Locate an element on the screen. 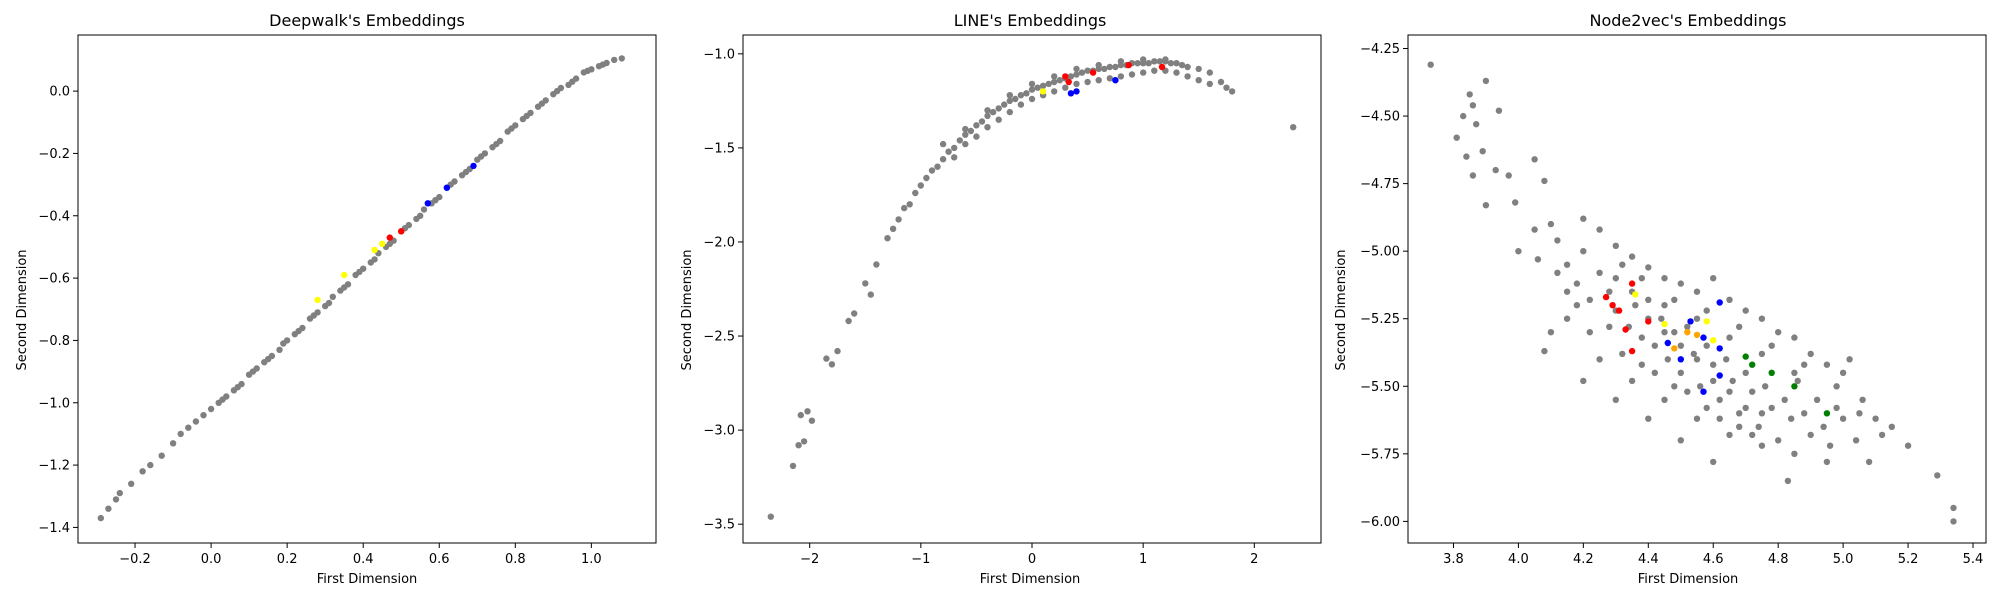 The height and width of the screenshot is (600, 2000). deepwalk-ytick-label: −1.0 is located at coordinates (54, 403).